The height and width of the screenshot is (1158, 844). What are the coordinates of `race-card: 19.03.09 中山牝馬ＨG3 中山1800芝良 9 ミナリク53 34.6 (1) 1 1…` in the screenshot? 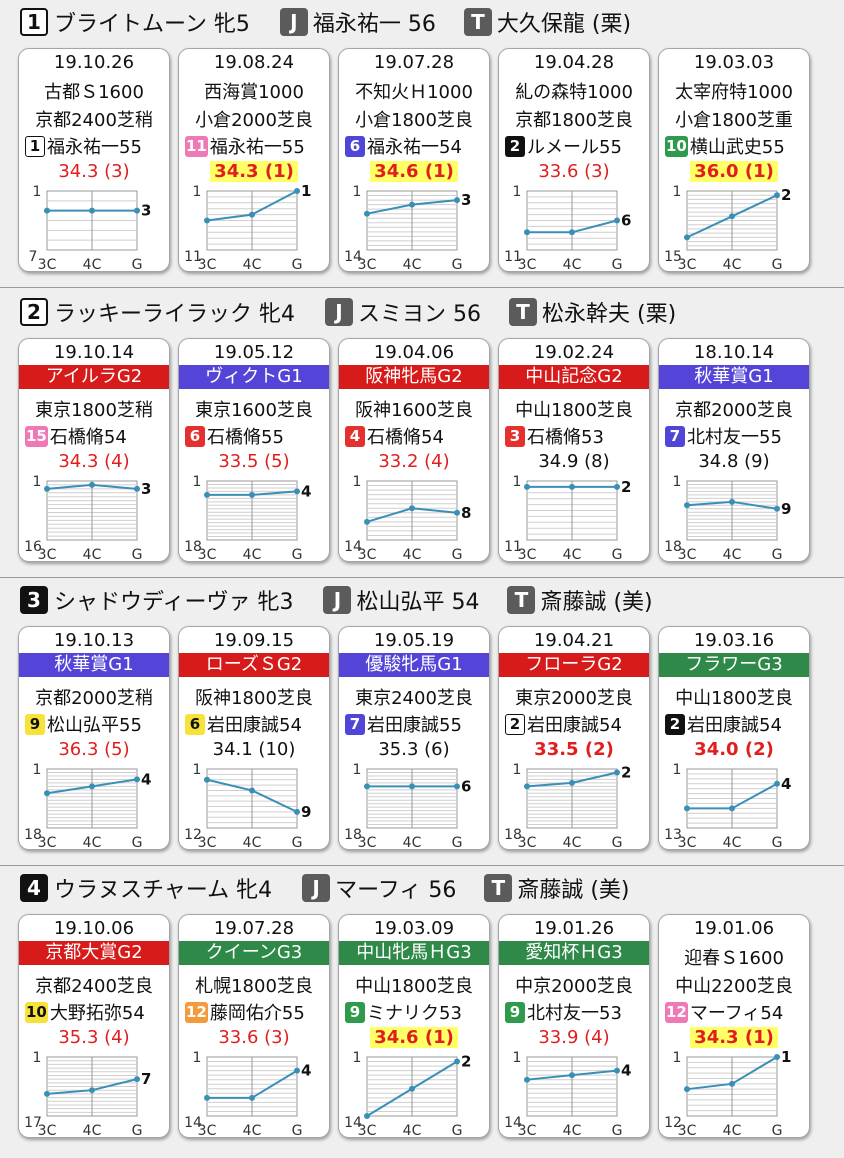 It's located at (414, 1026).